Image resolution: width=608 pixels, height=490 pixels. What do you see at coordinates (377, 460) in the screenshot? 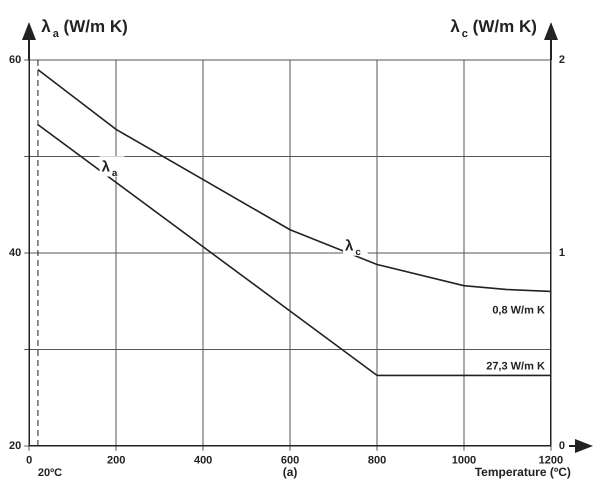
I see `x-tick-label: 800` at bounding box center [377, 460].